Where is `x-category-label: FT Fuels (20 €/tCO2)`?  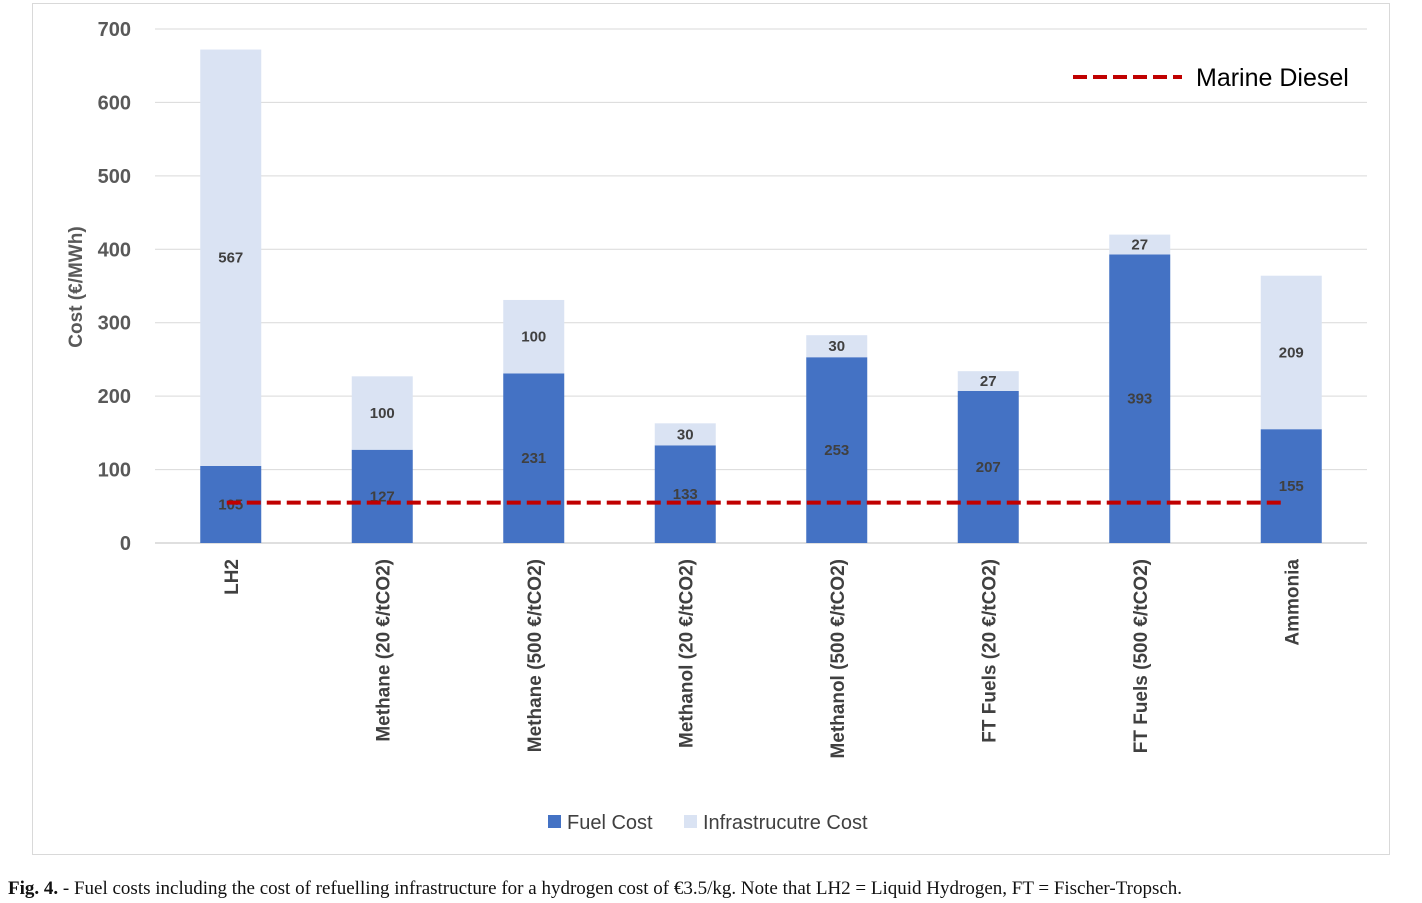
x-category-label: FT Fuels (20 €/tCO2) is located at coordinates (989, 651).